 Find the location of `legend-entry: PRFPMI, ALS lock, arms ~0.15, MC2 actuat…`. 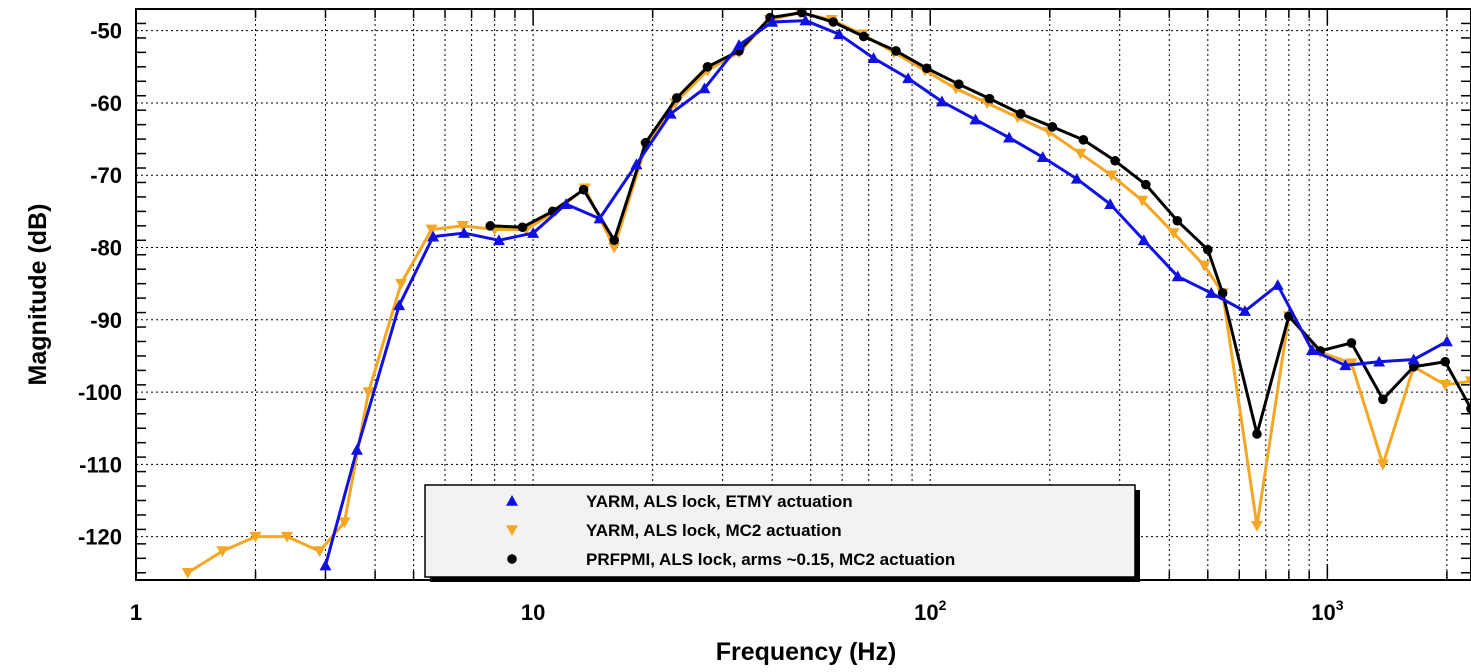

legend-entry: PRFPMI, ALS lock, arms ~0.15, MC2 actuat… is located at coordinates (731, 559).